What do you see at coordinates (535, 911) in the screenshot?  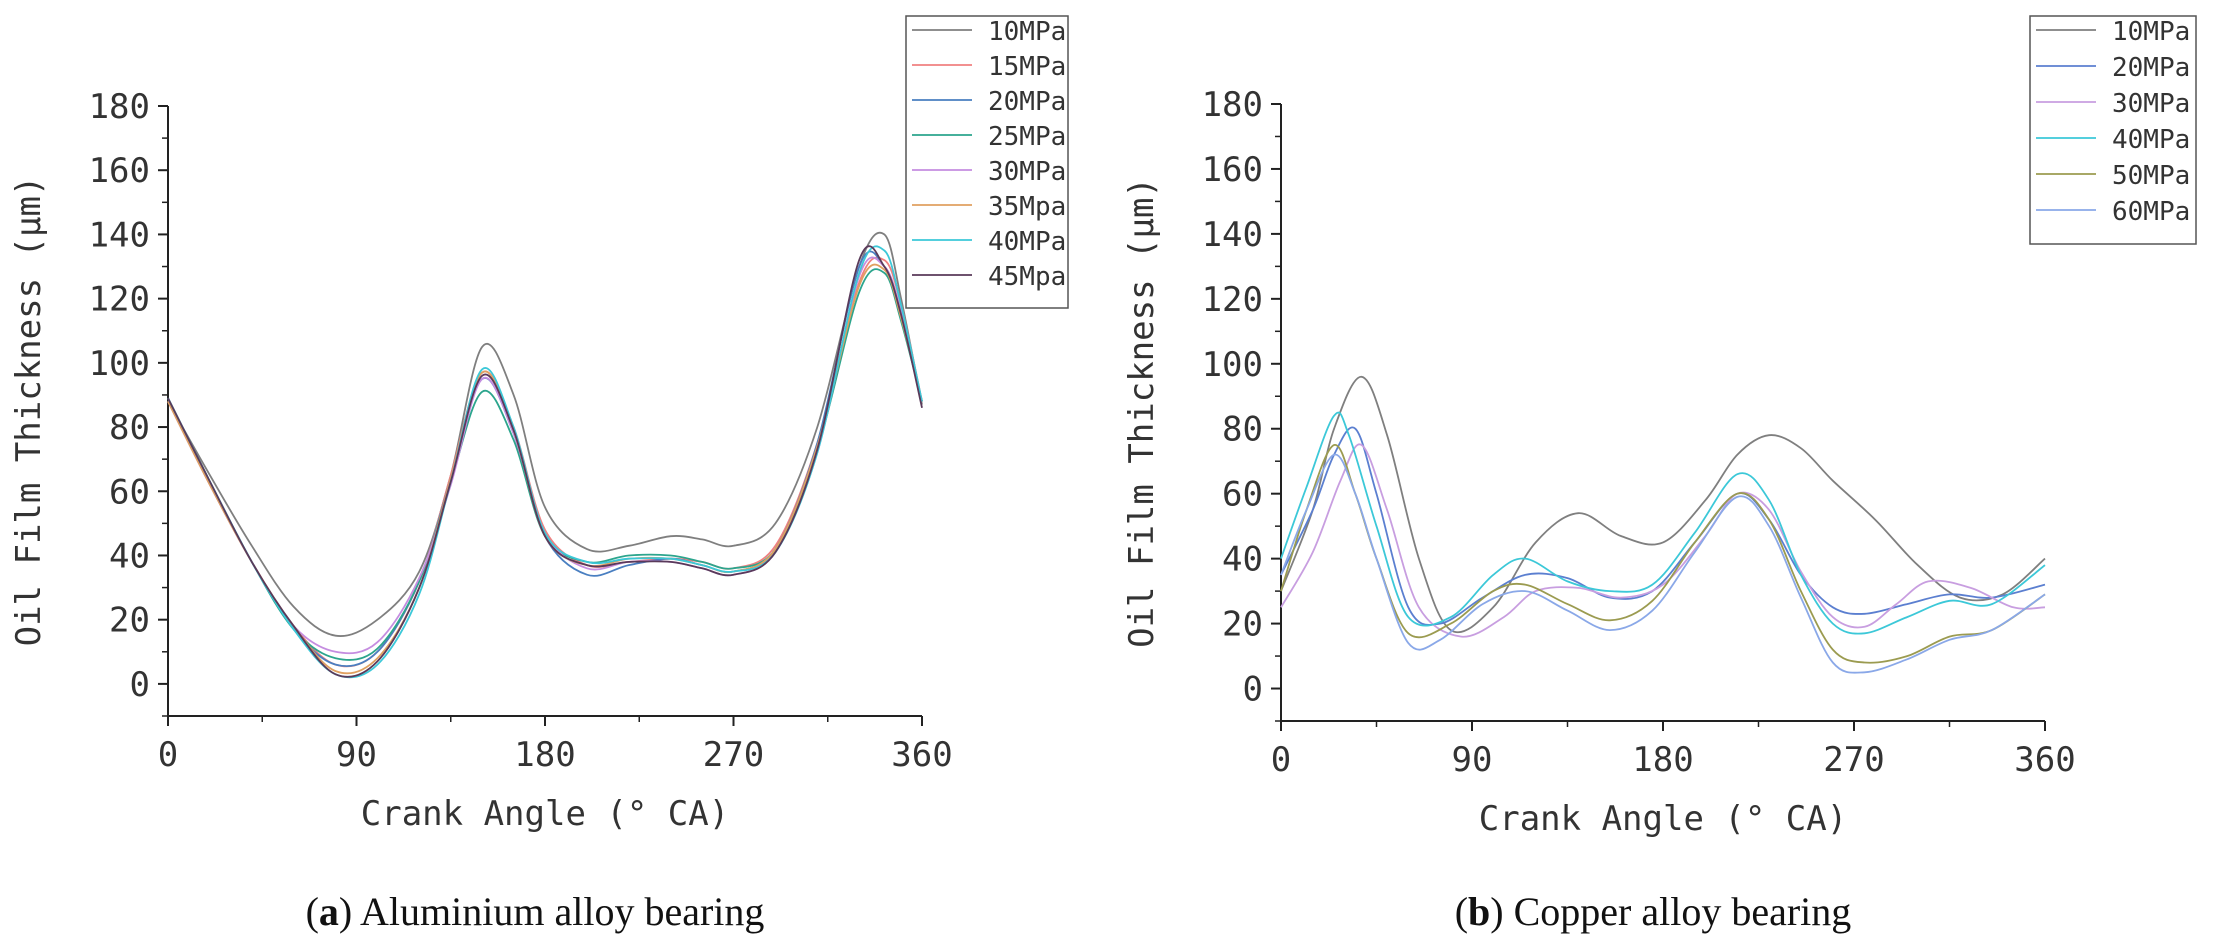 I see `figure-caption: (a) Aluminium alloy bearing` at bounding box center [535, 911].